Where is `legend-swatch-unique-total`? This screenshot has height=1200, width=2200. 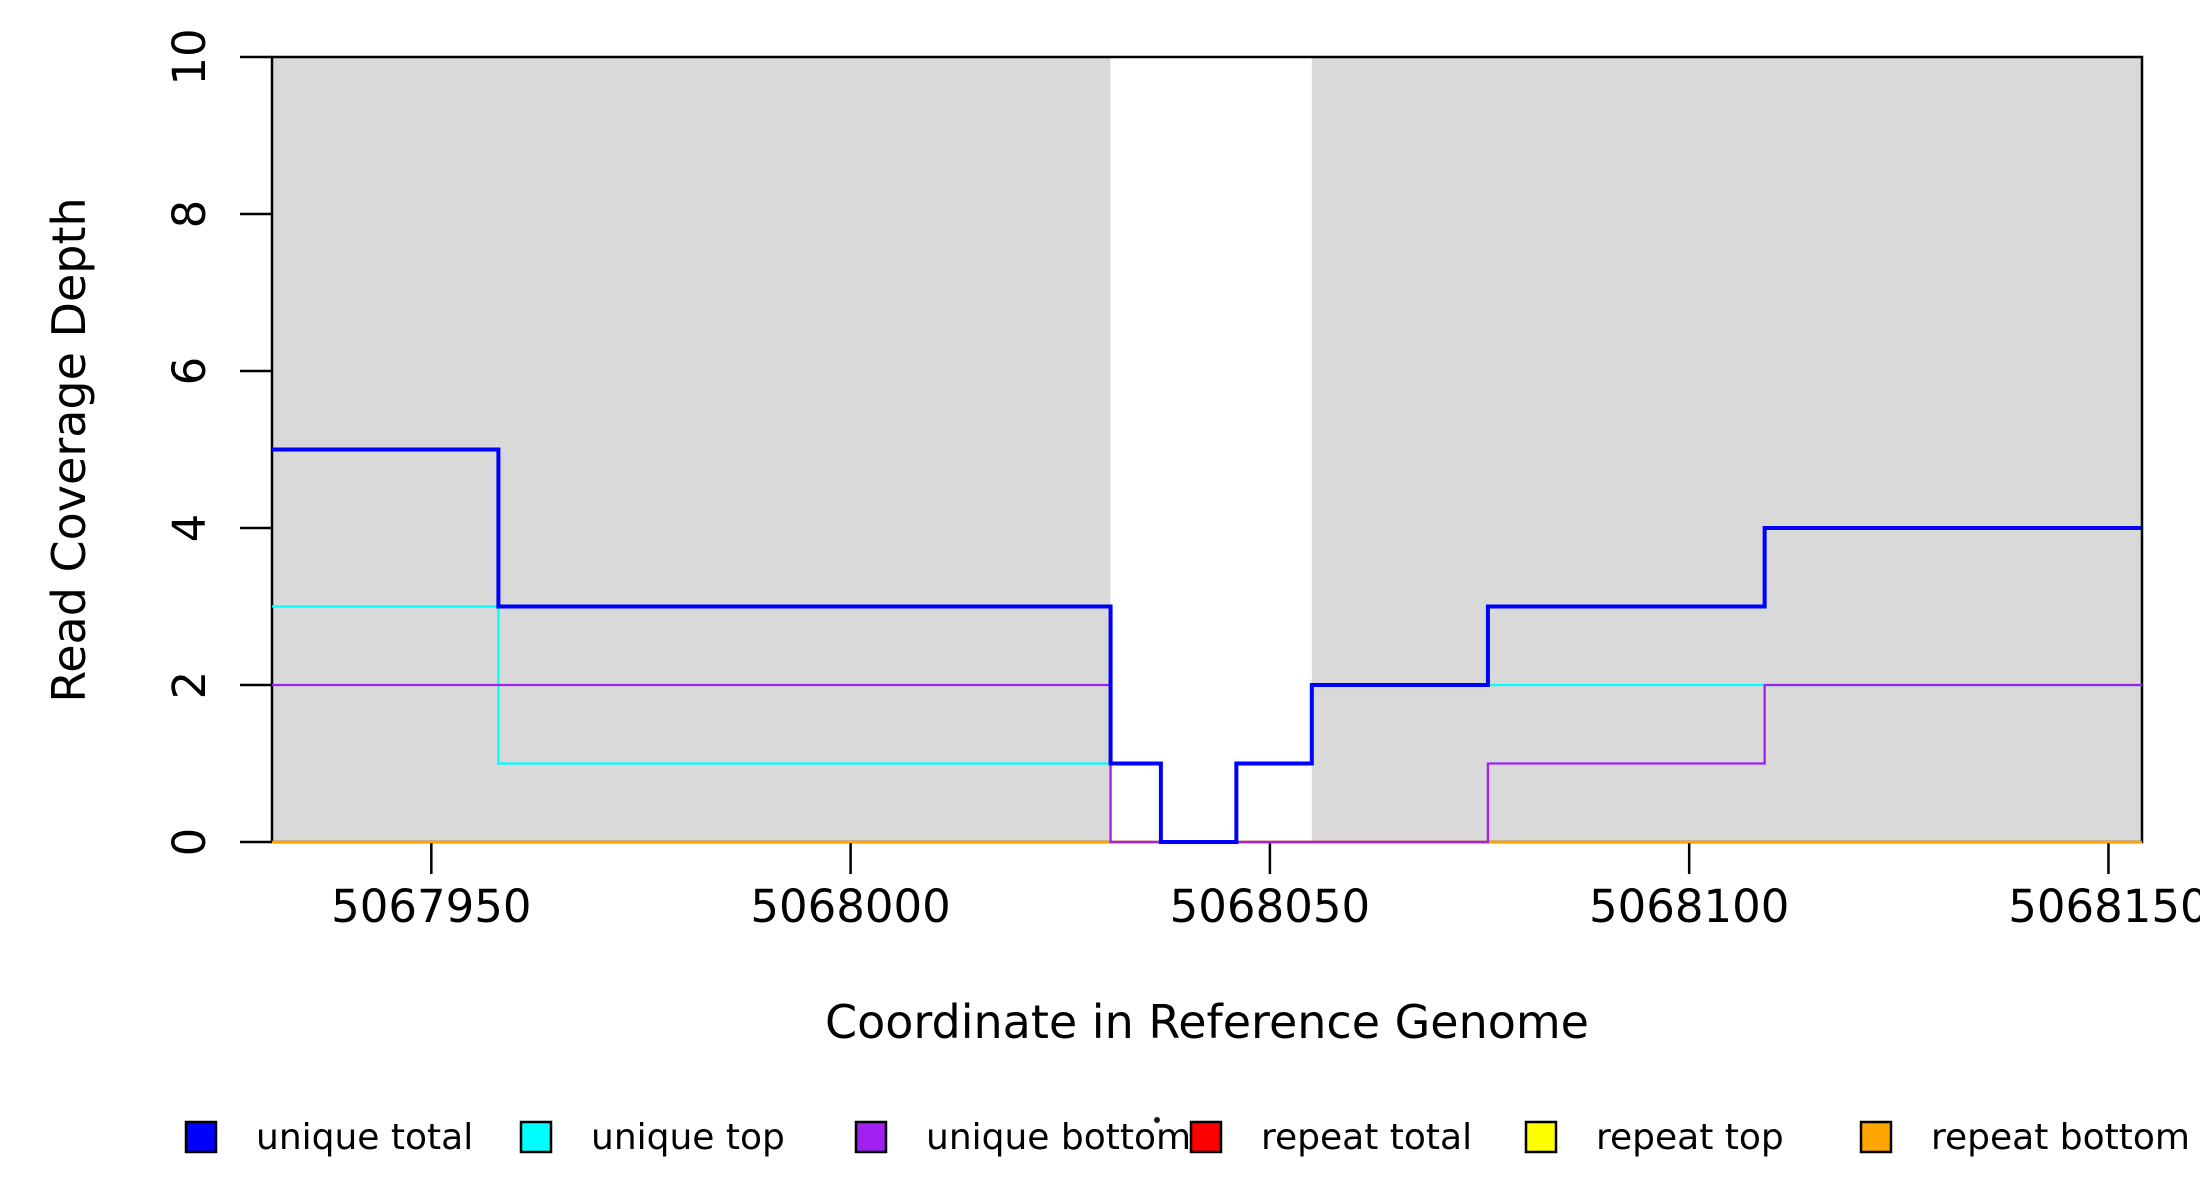
legend-swatch-unique-total is located at coordinates (201, 1137).